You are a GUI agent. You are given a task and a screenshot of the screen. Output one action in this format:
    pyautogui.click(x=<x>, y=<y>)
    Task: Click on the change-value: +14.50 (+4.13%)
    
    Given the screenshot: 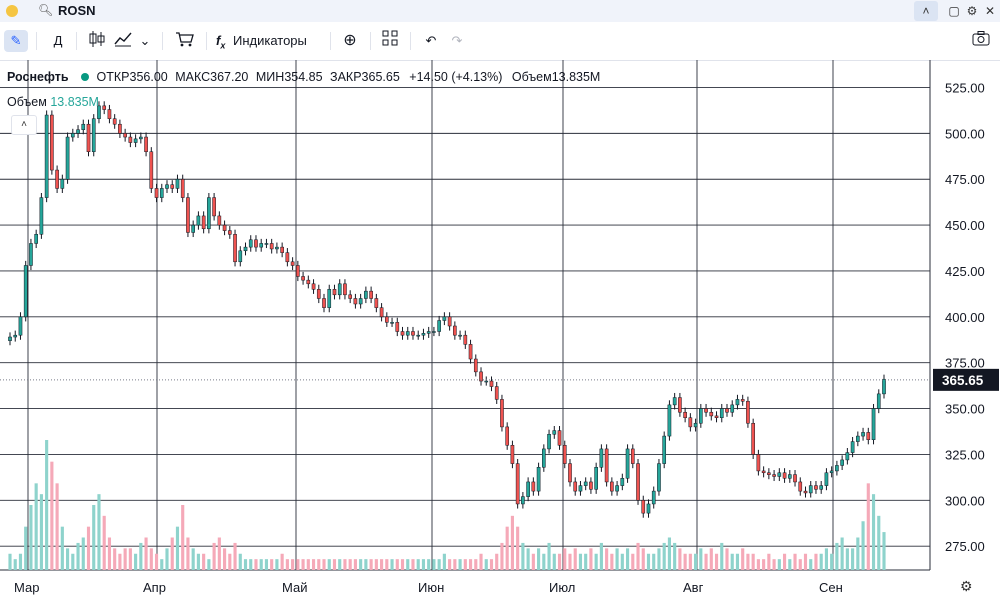 What is the action you would take?
    pyautogui.click(x=456, y=77)
    